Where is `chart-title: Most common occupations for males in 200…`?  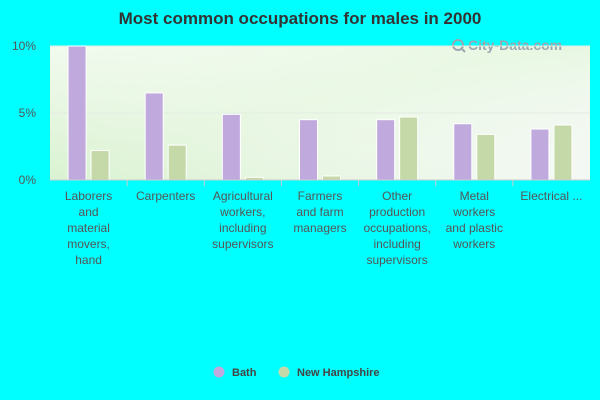
chart-title: Most common occupations for males in 200… is located at coordinates (300, 18).